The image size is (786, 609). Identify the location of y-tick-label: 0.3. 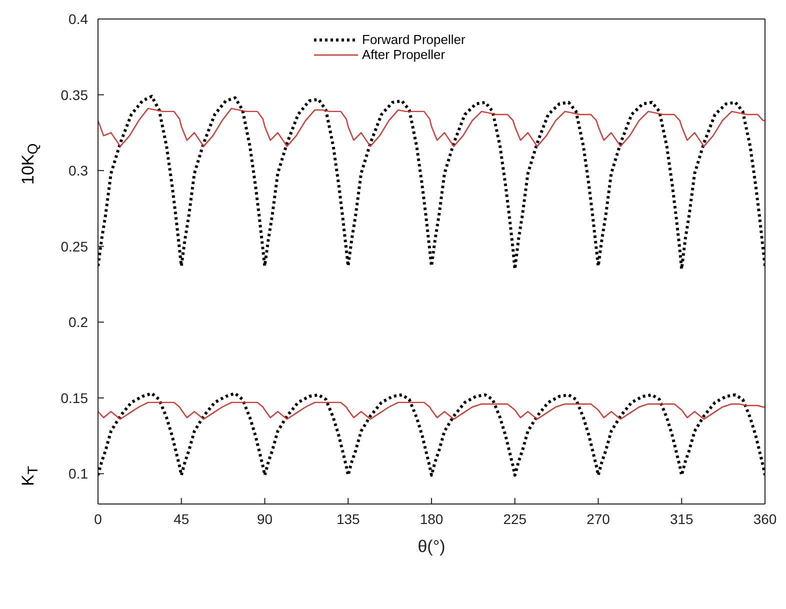
(78, 170).